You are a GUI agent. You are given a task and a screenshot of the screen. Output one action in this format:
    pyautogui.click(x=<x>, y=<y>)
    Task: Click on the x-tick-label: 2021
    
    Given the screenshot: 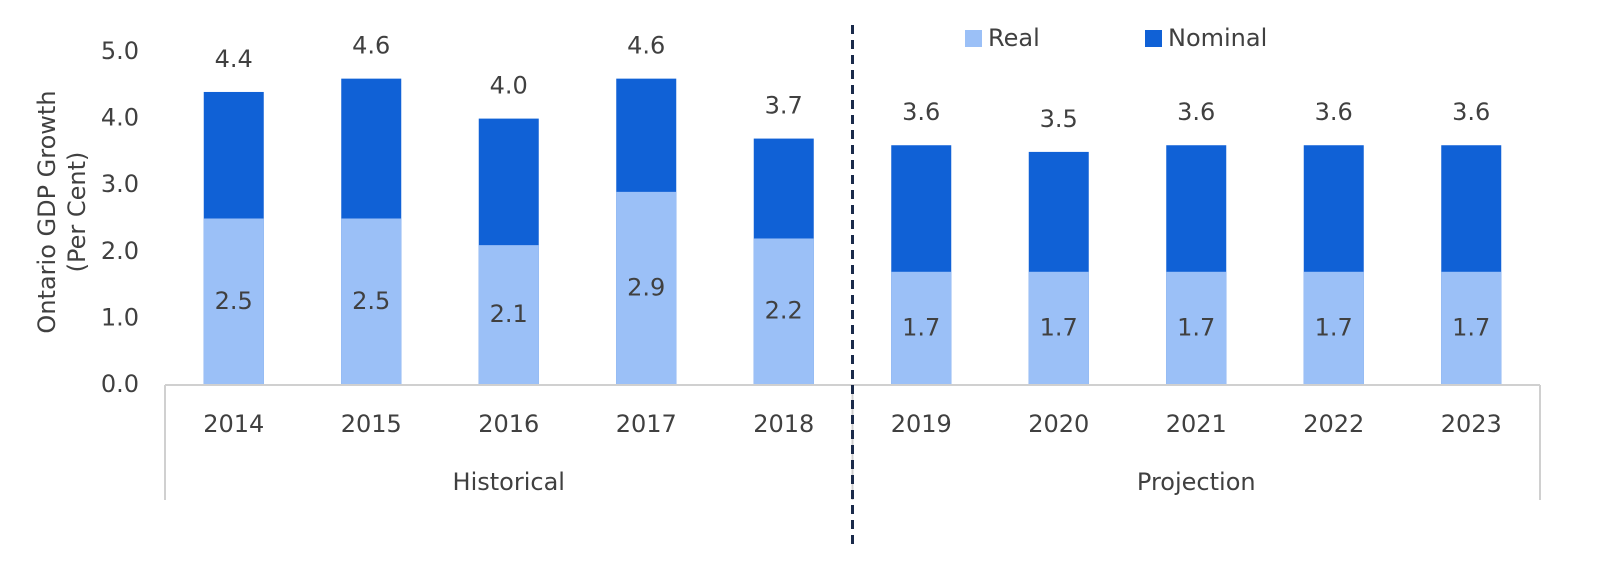 What is the action you would take?
    pyautogui.click(x=1196, y=424)
    